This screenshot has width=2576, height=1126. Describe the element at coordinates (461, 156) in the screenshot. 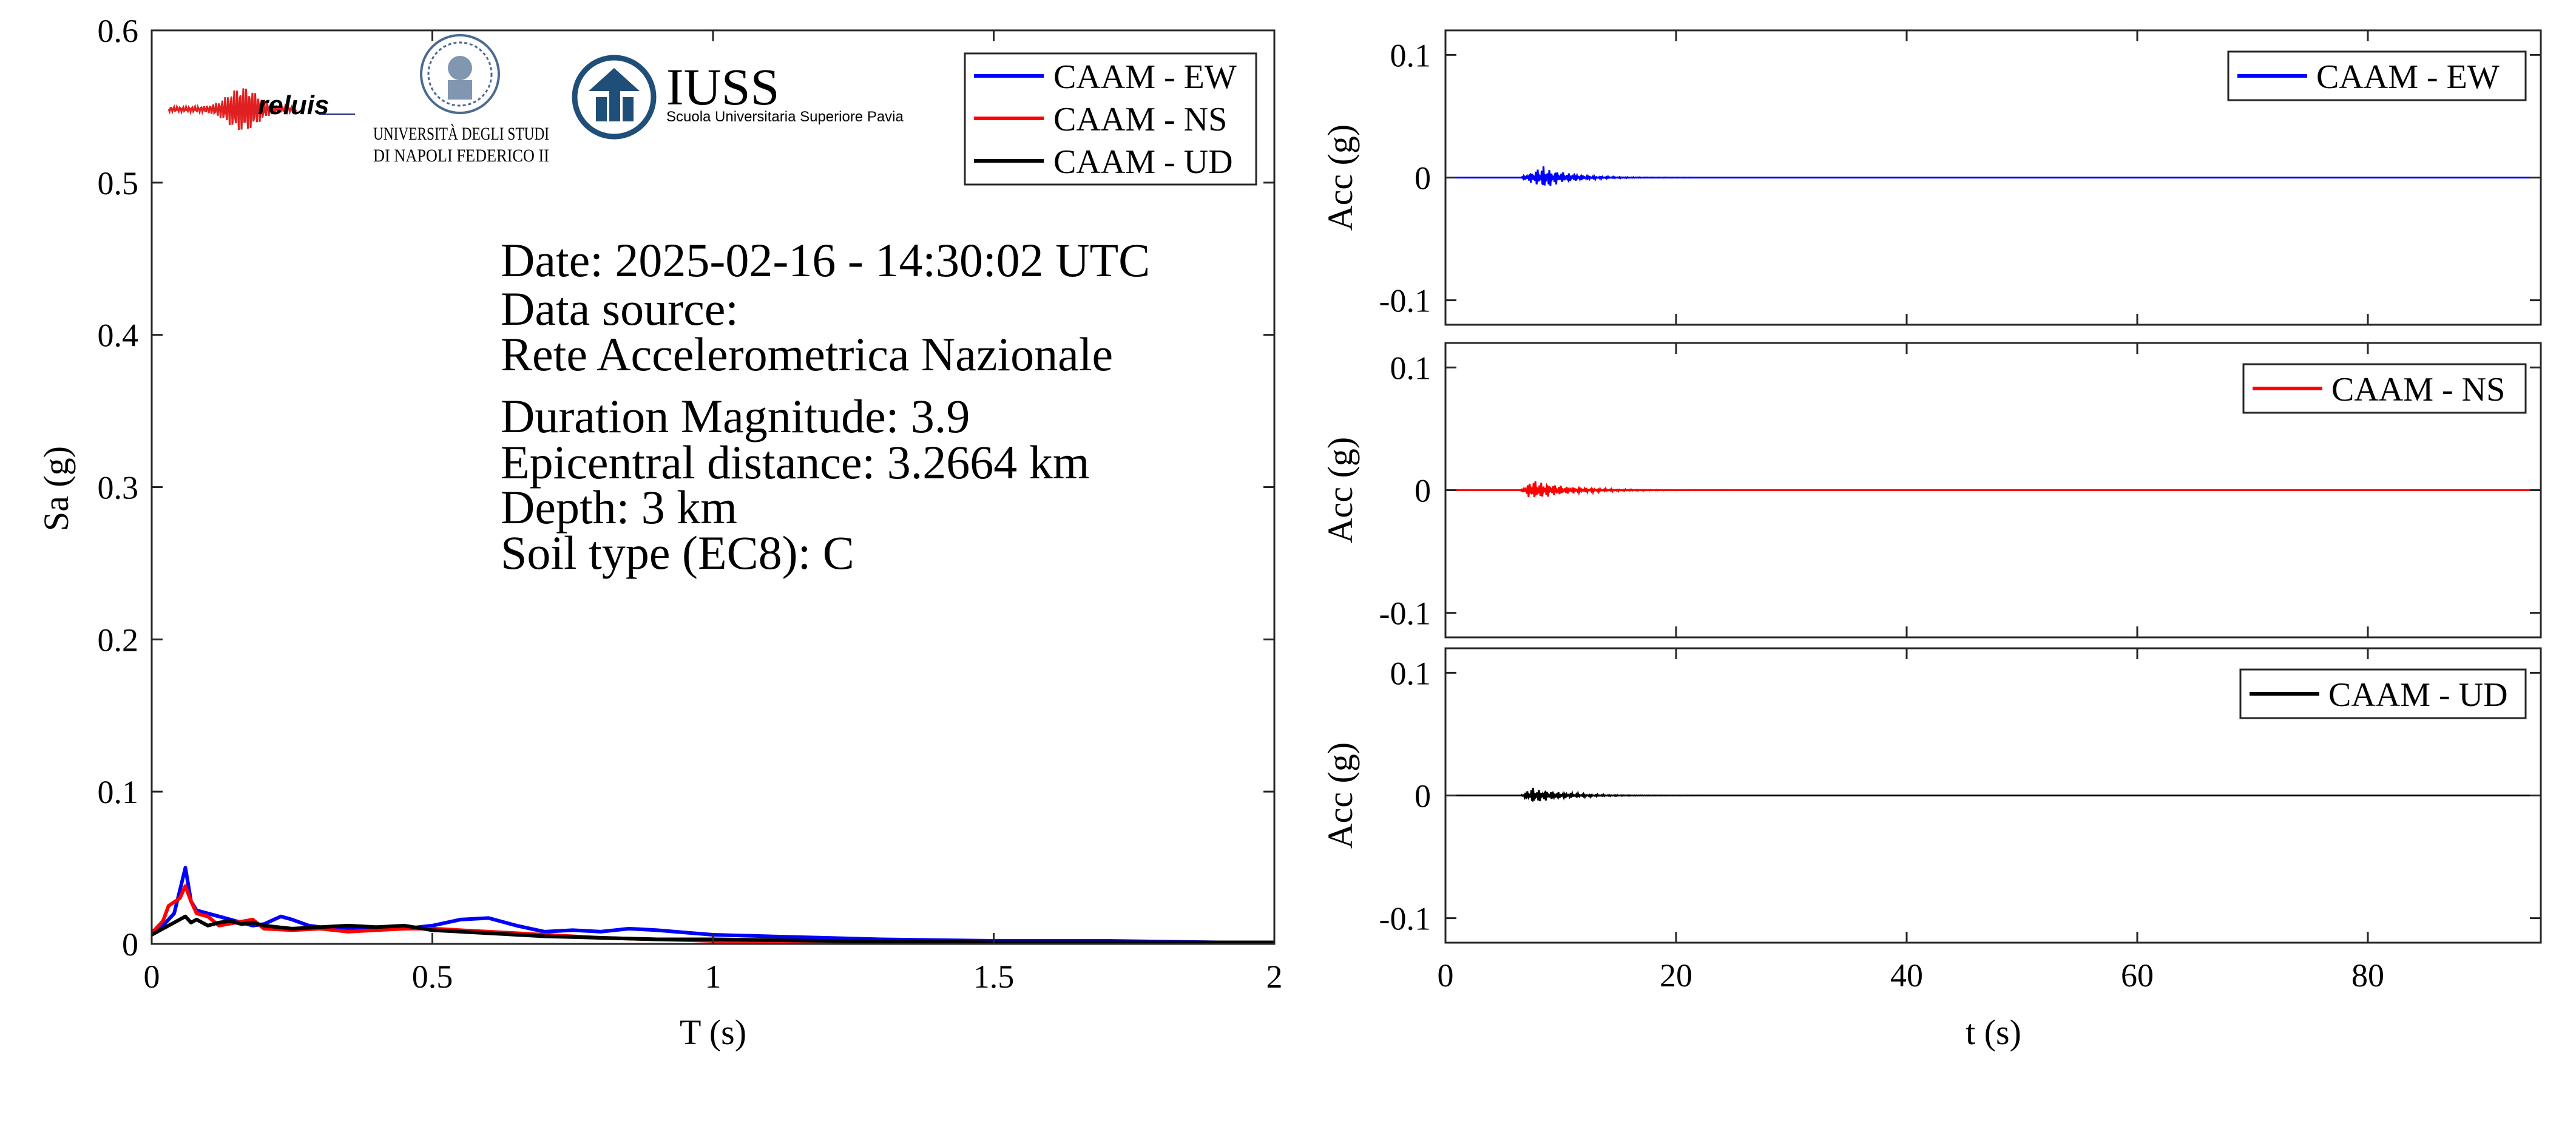

I see `svg-text: DI NAPOLI FEDERICO II` at that location.